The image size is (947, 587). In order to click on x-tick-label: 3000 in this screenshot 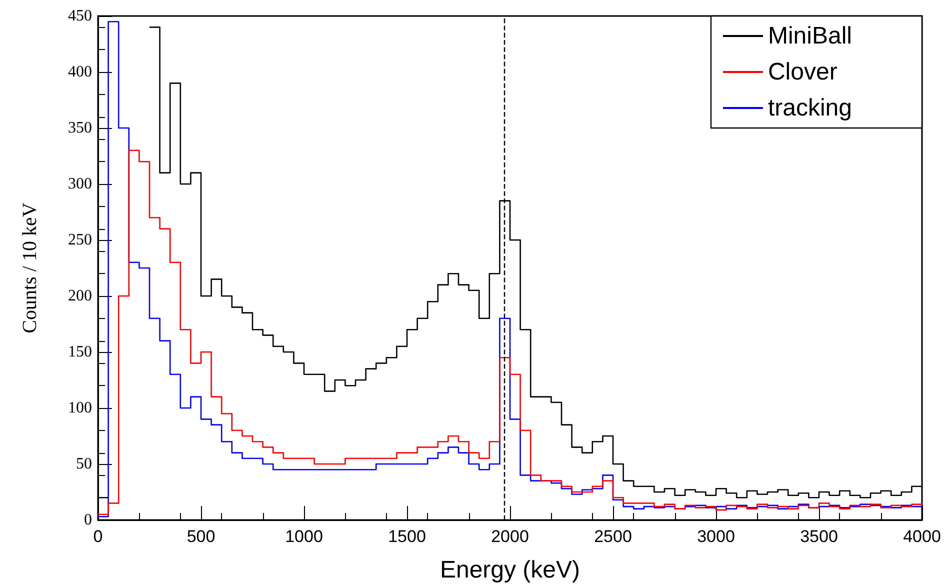, I will do `click(716, 536)`.